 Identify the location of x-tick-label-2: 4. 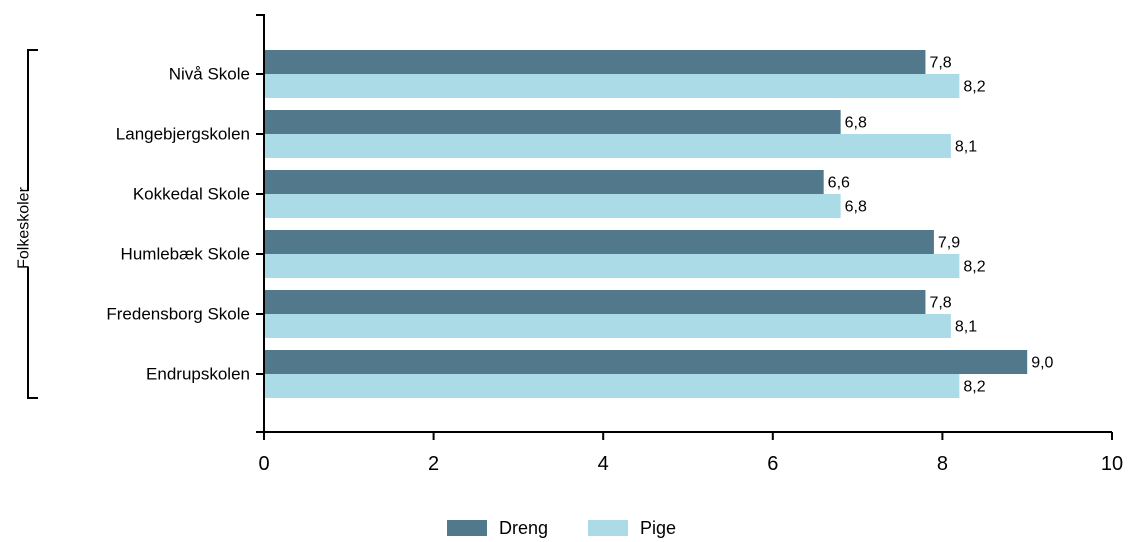
(603, 464).